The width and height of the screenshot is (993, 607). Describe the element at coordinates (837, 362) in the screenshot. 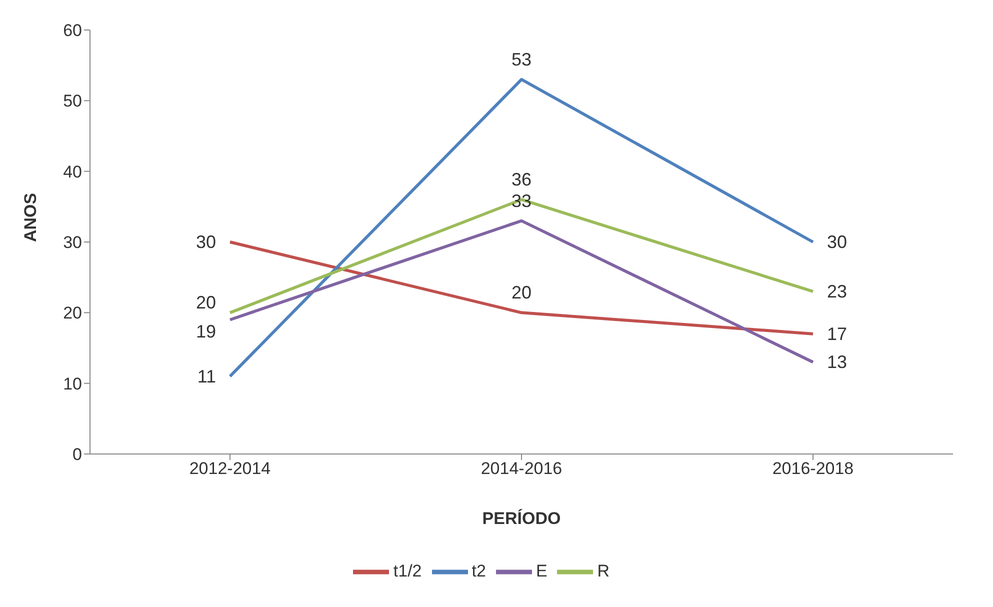

I see `data-label: 13` at that location.